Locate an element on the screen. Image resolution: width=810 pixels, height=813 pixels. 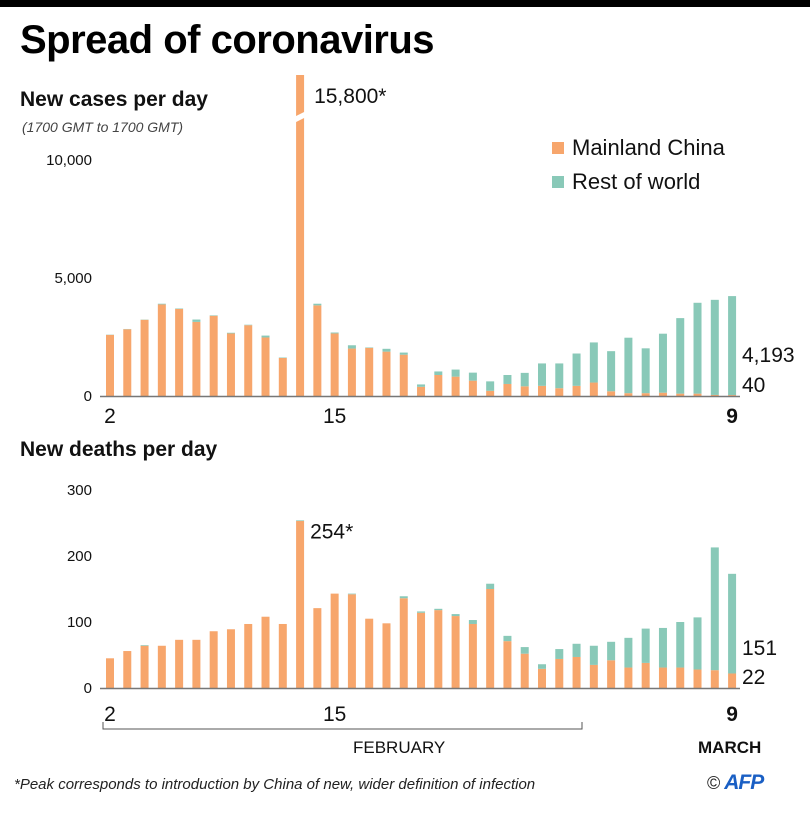
deaths-x-tick-label: 2 is located at coordinates (110, 714).